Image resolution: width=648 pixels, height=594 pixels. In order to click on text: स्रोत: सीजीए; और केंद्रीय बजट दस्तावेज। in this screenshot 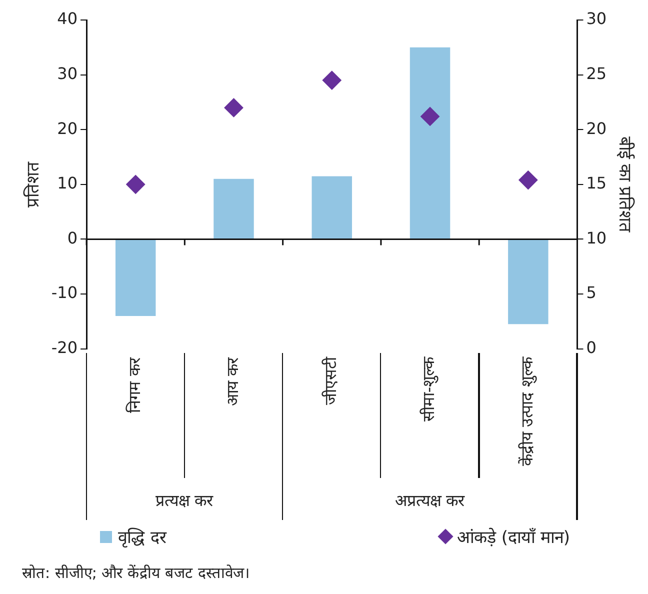, I will do `click(136, 572)`.